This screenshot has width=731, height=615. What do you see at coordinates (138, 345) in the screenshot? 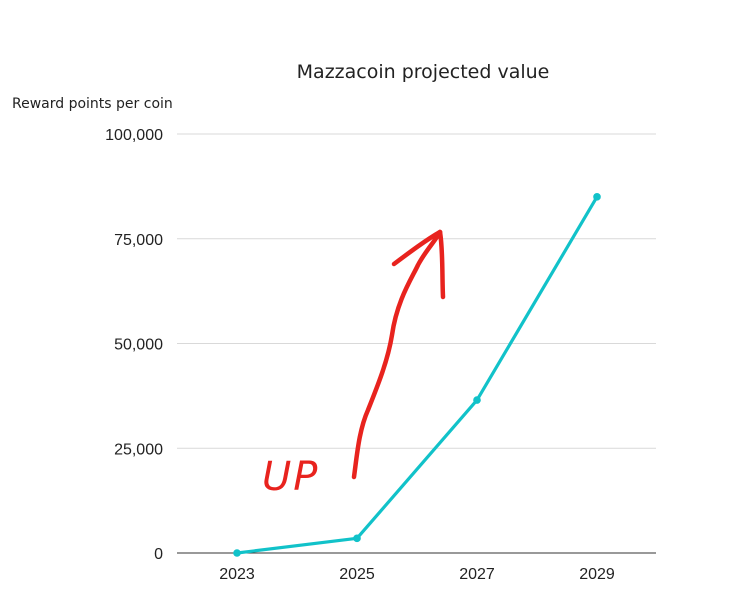
I see `y-tick-label: 50,000` at bounding box center [138, 345].